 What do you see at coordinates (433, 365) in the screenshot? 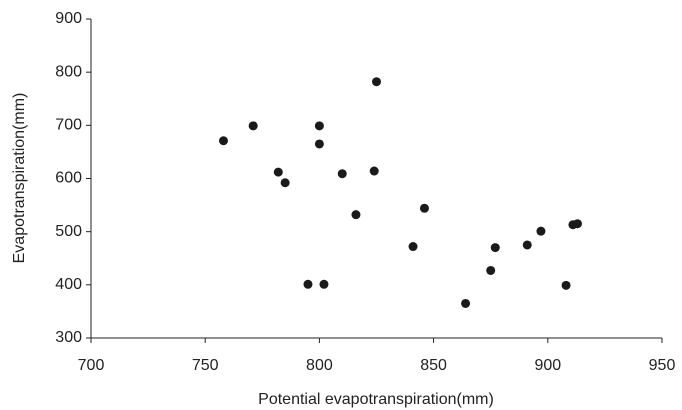
I see `x-tick-label: 850` at bounding box center [433, 365].